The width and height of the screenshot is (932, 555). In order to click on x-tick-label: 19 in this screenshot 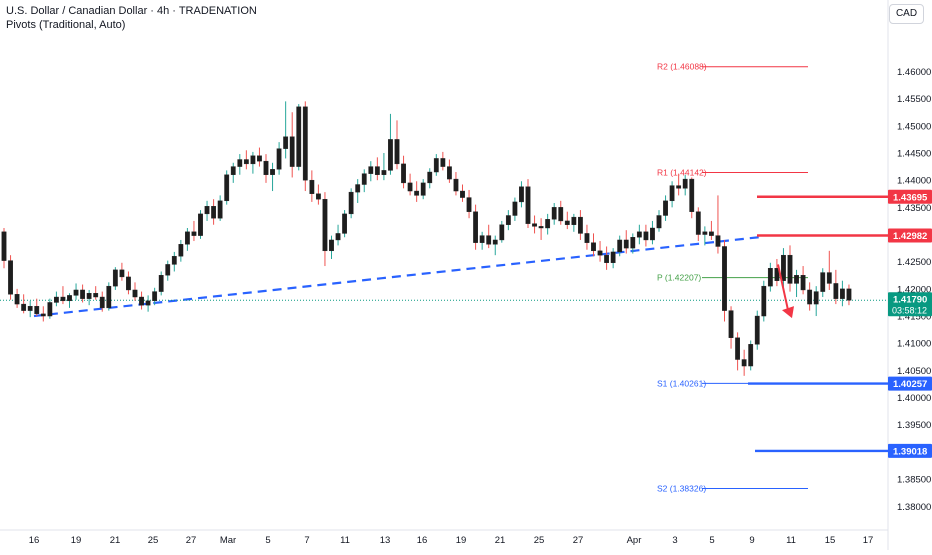, I will do `click(76, 540)`.